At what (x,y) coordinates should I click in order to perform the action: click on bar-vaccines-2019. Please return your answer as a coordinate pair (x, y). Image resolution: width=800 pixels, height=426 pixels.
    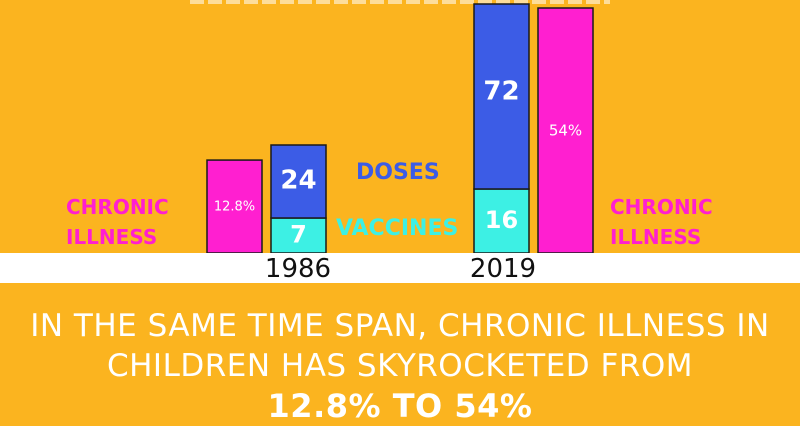
    Looking at the image, I should click on (501, 221).